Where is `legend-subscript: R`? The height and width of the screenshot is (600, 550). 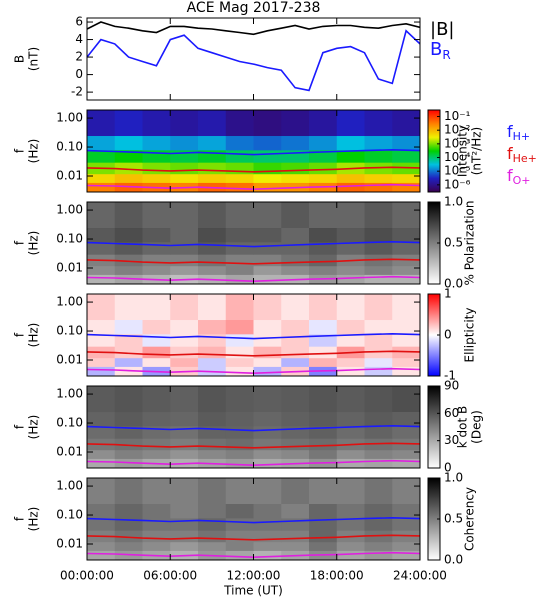 legend-subscript: R is located at coordinates (446, 55).